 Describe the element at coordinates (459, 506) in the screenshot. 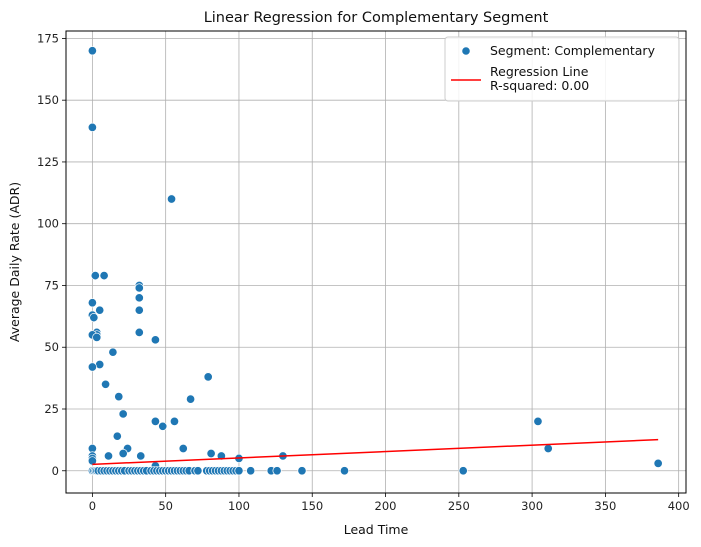

I see `x-tick-label: 250` at that location.